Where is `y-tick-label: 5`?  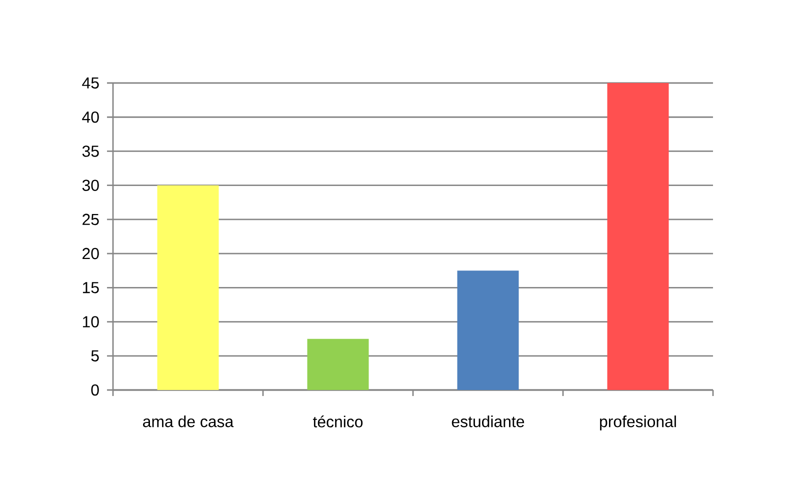
y-tick-label: 5 is located at coordinates (95, 356).